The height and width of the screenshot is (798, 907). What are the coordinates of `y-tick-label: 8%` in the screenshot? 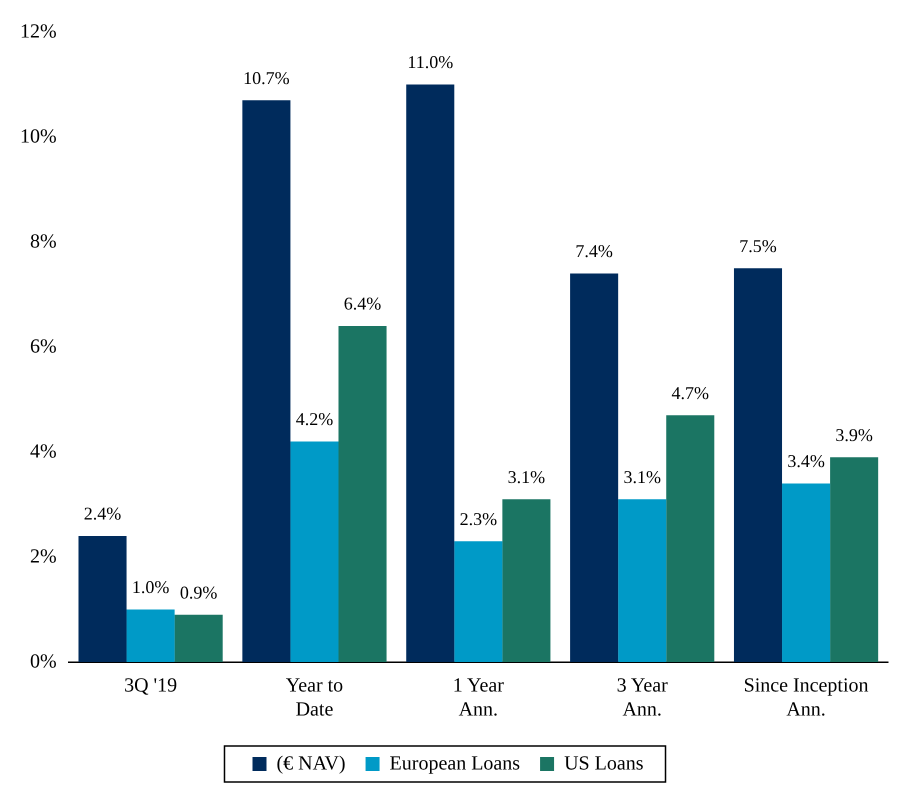 It's located at (43, 241).